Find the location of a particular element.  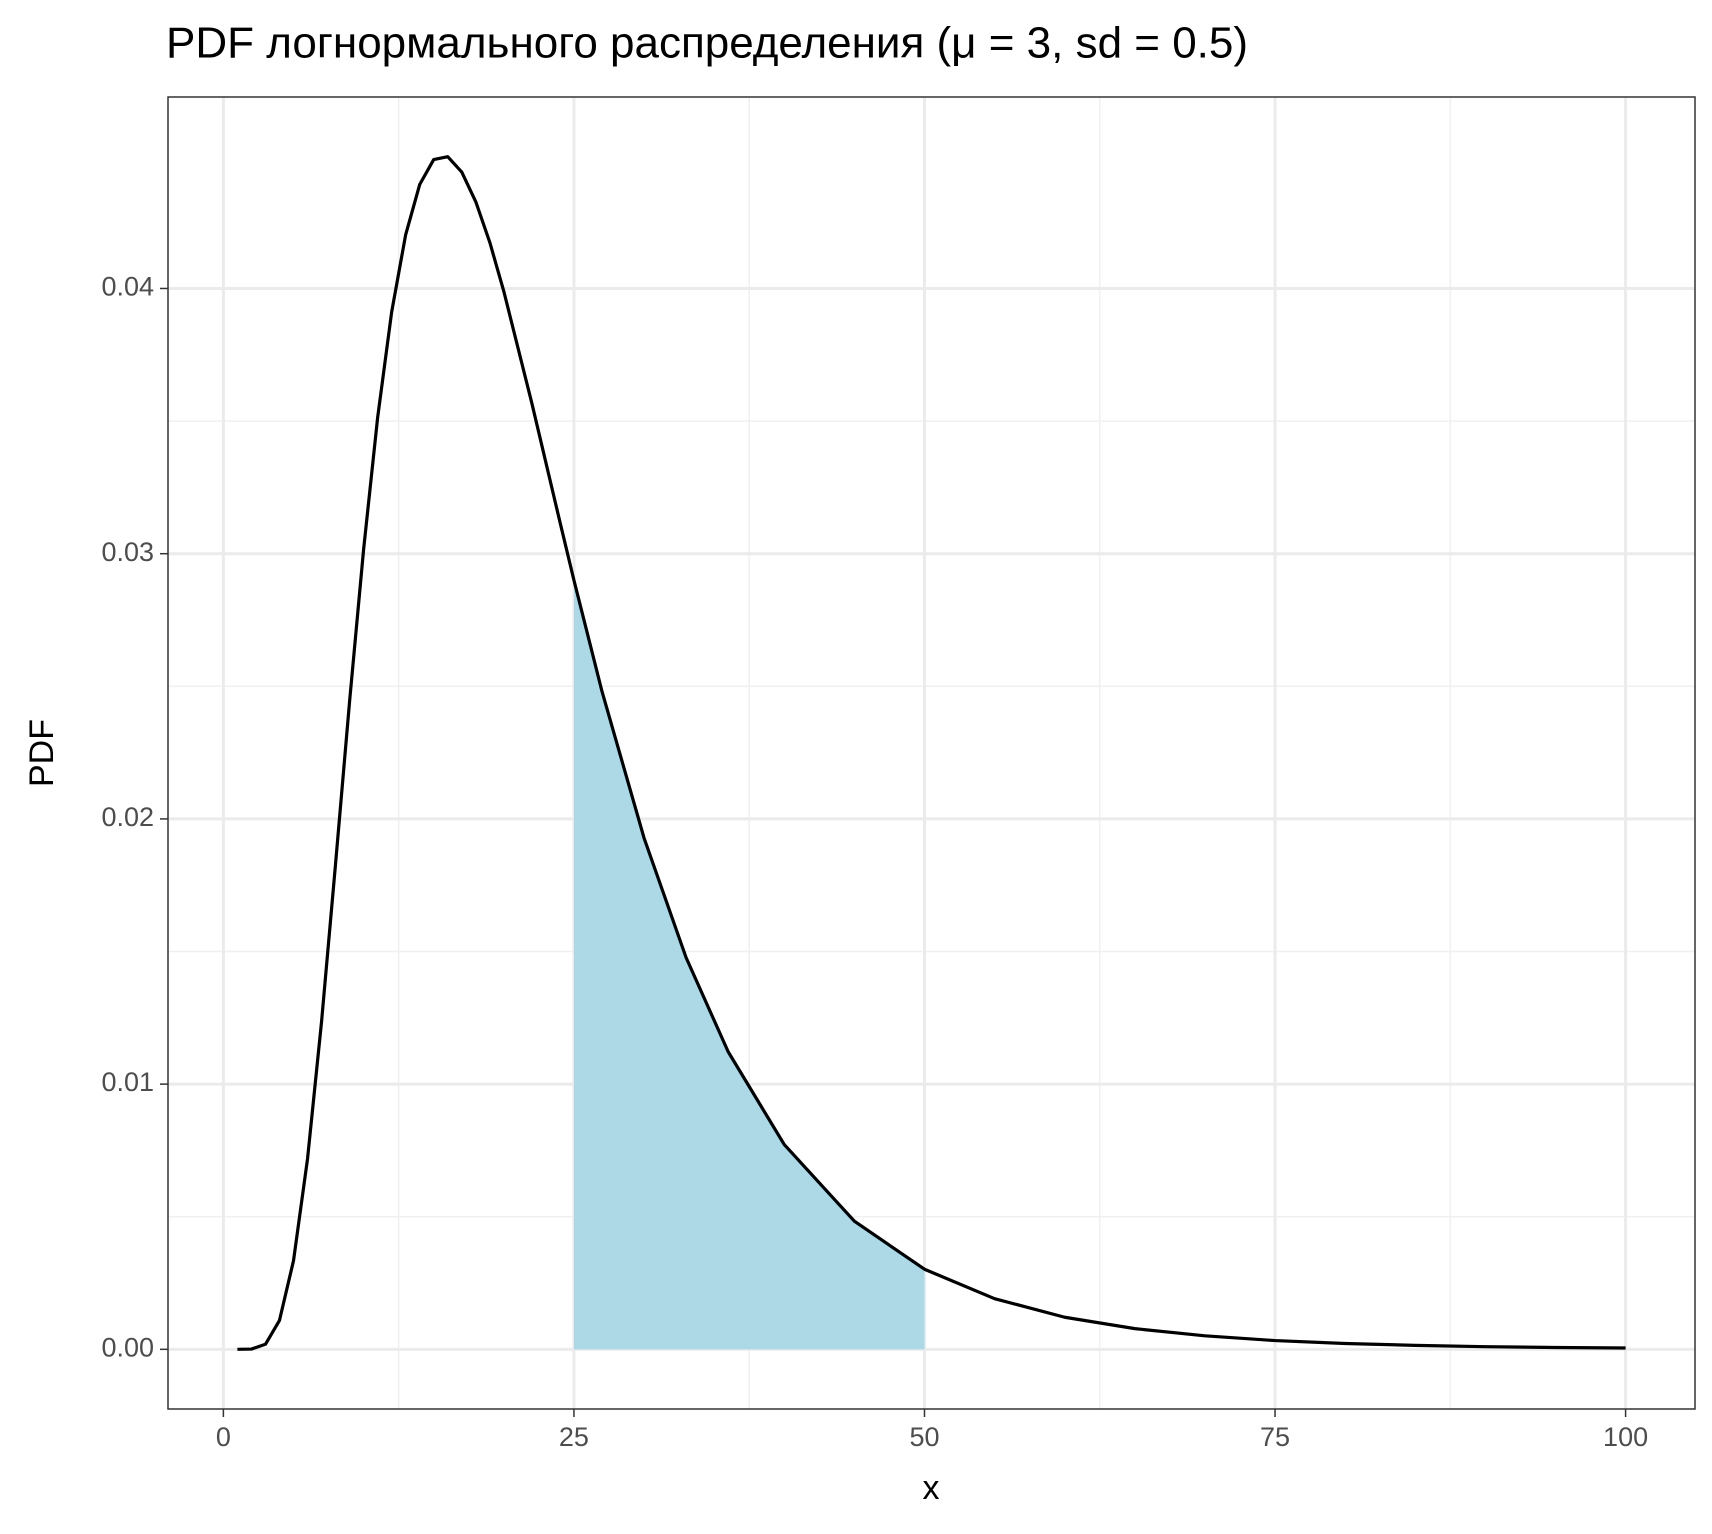

x-tick-label: 50 is located at coordinates (924, 1437).